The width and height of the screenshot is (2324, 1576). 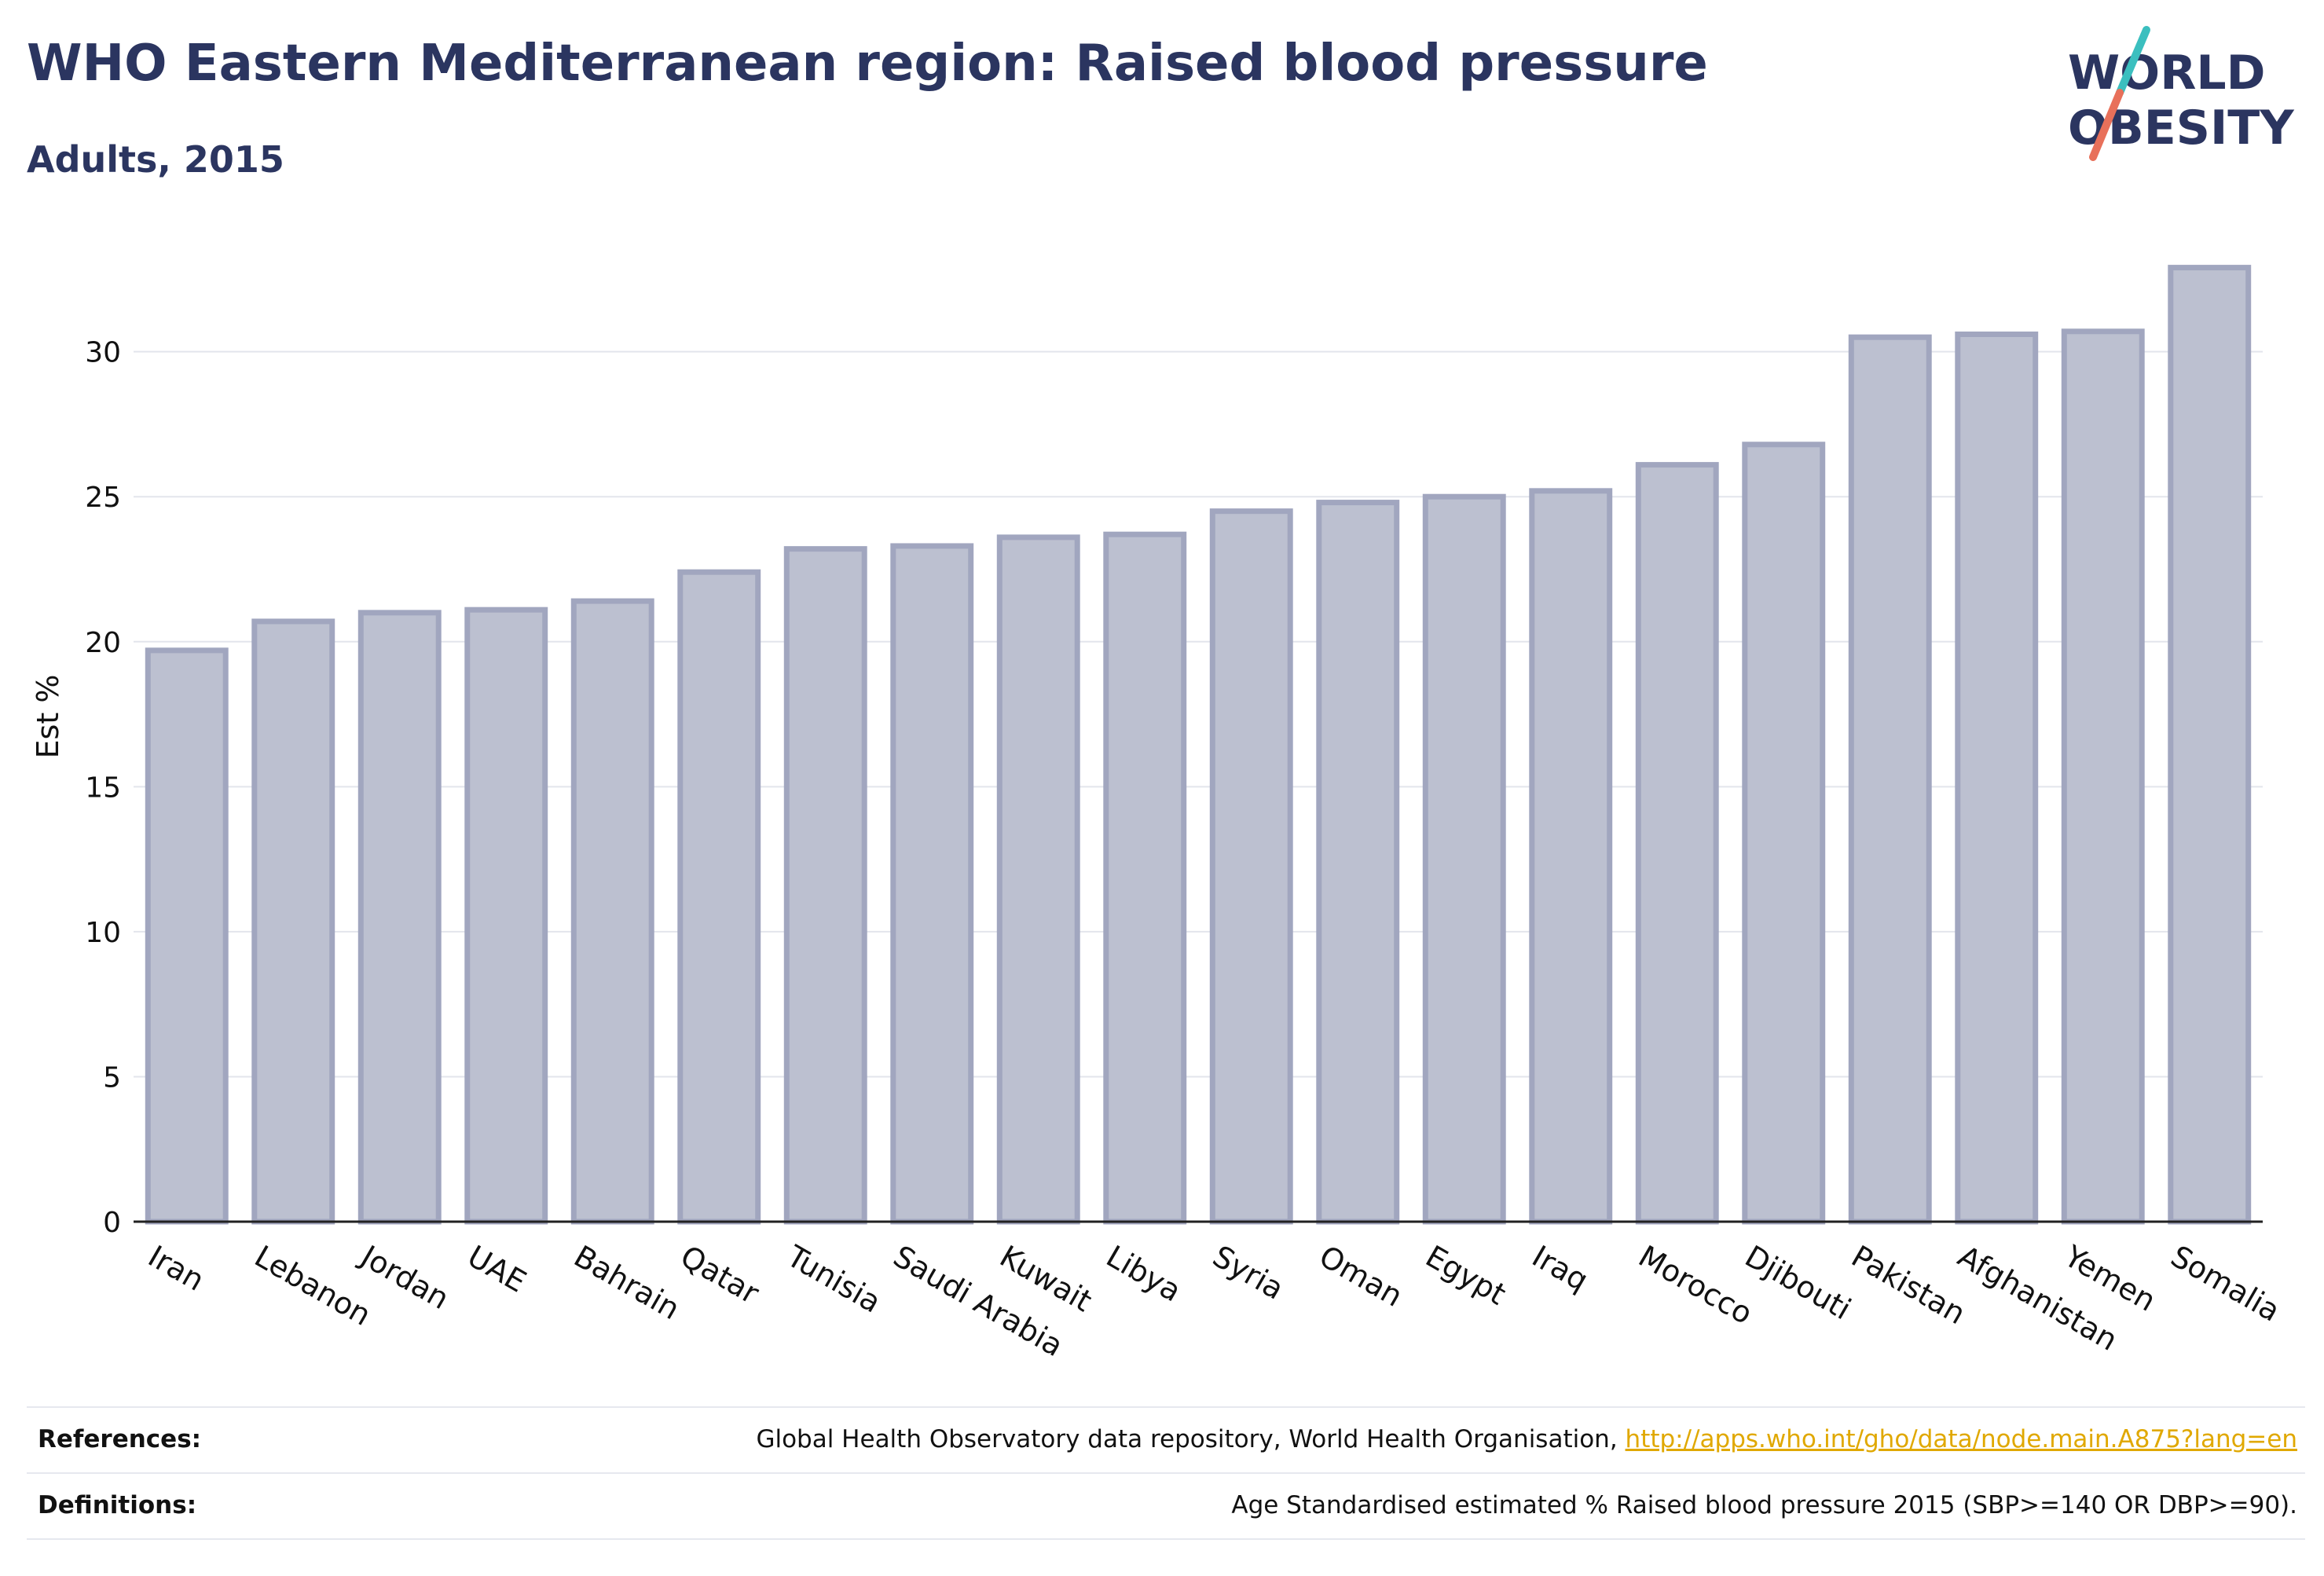 What do you see at coordinates (112, 1077) in the screenshot?
I see `y-tick-label: 5` at bounding box center [112, 1077].